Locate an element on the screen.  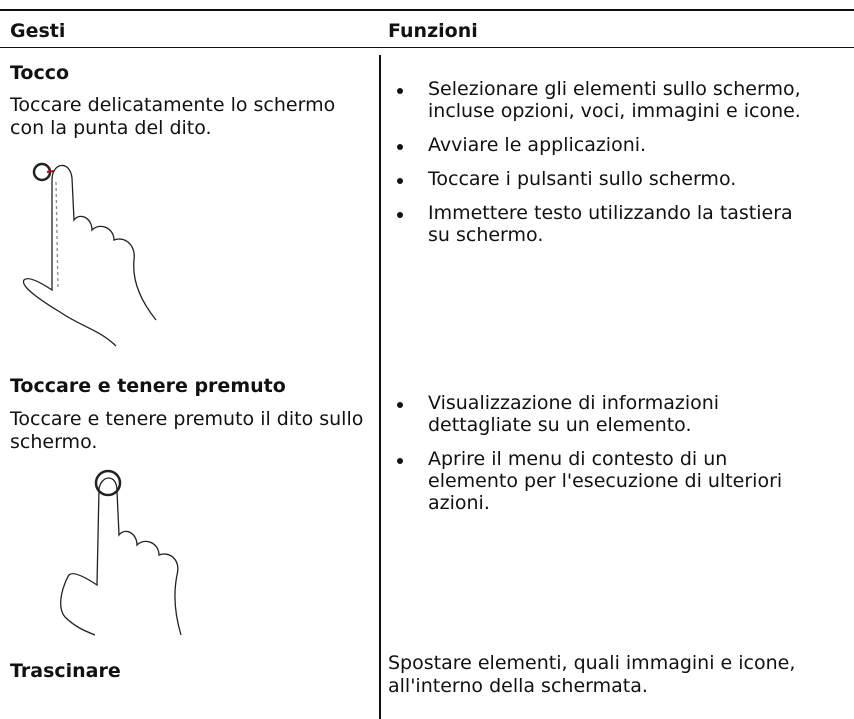
header-rule is located at coordinates (427, 47).